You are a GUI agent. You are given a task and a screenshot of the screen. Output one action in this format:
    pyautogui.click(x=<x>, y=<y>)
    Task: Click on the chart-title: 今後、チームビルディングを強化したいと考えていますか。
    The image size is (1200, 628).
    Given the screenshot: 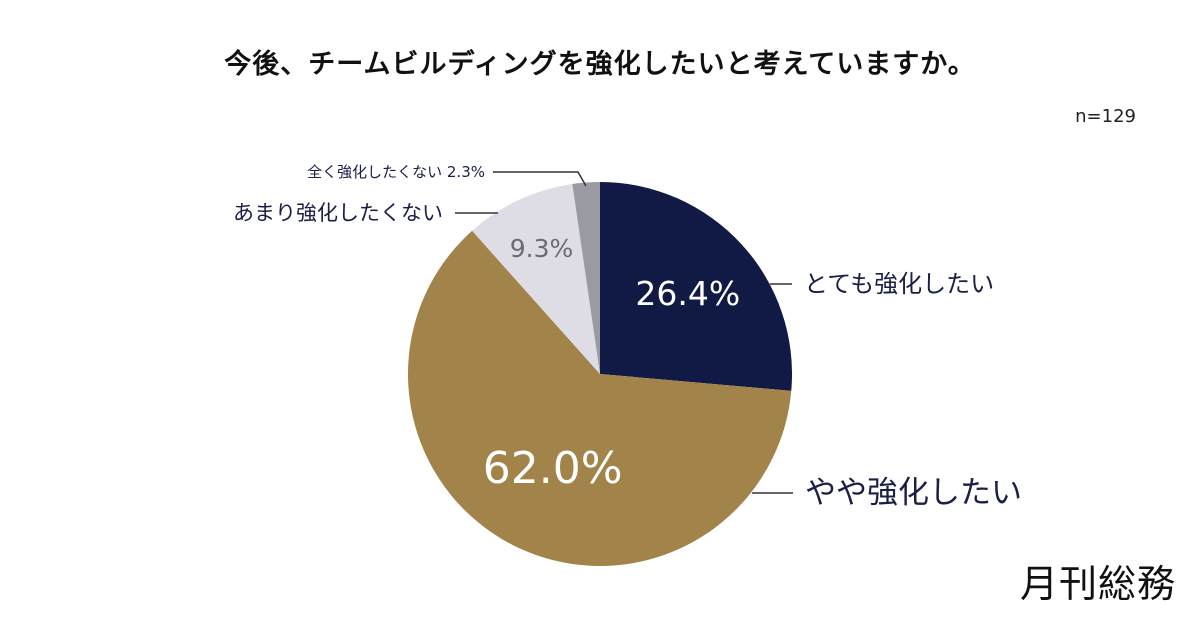 What is the action you would take?
    pyautogui.click(x=600, y=64)
    